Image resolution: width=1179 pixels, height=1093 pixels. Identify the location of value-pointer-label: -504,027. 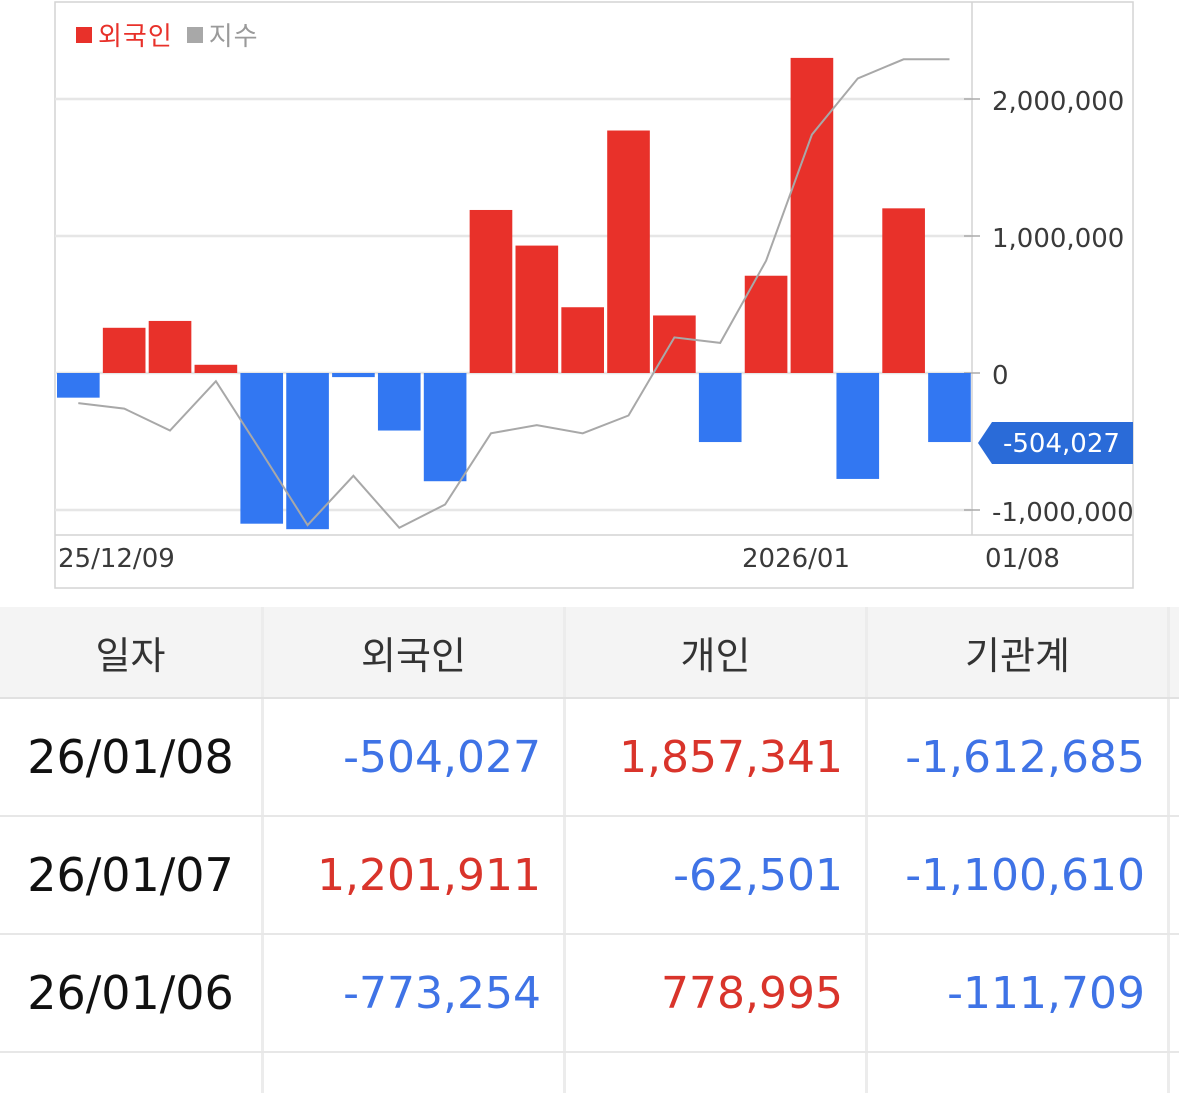
(1061, 444).